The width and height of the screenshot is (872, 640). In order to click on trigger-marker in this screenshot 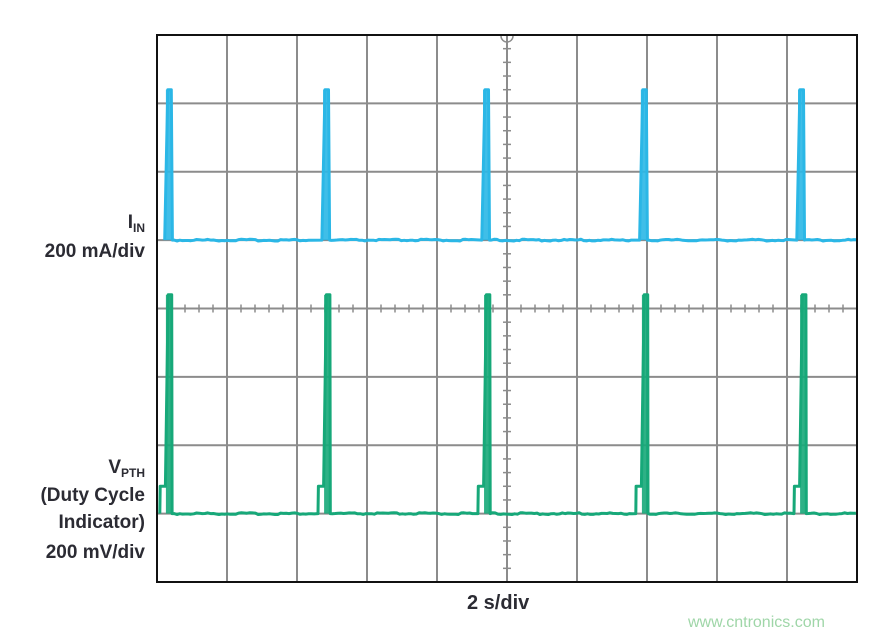, I will do `click(507, 39)`.